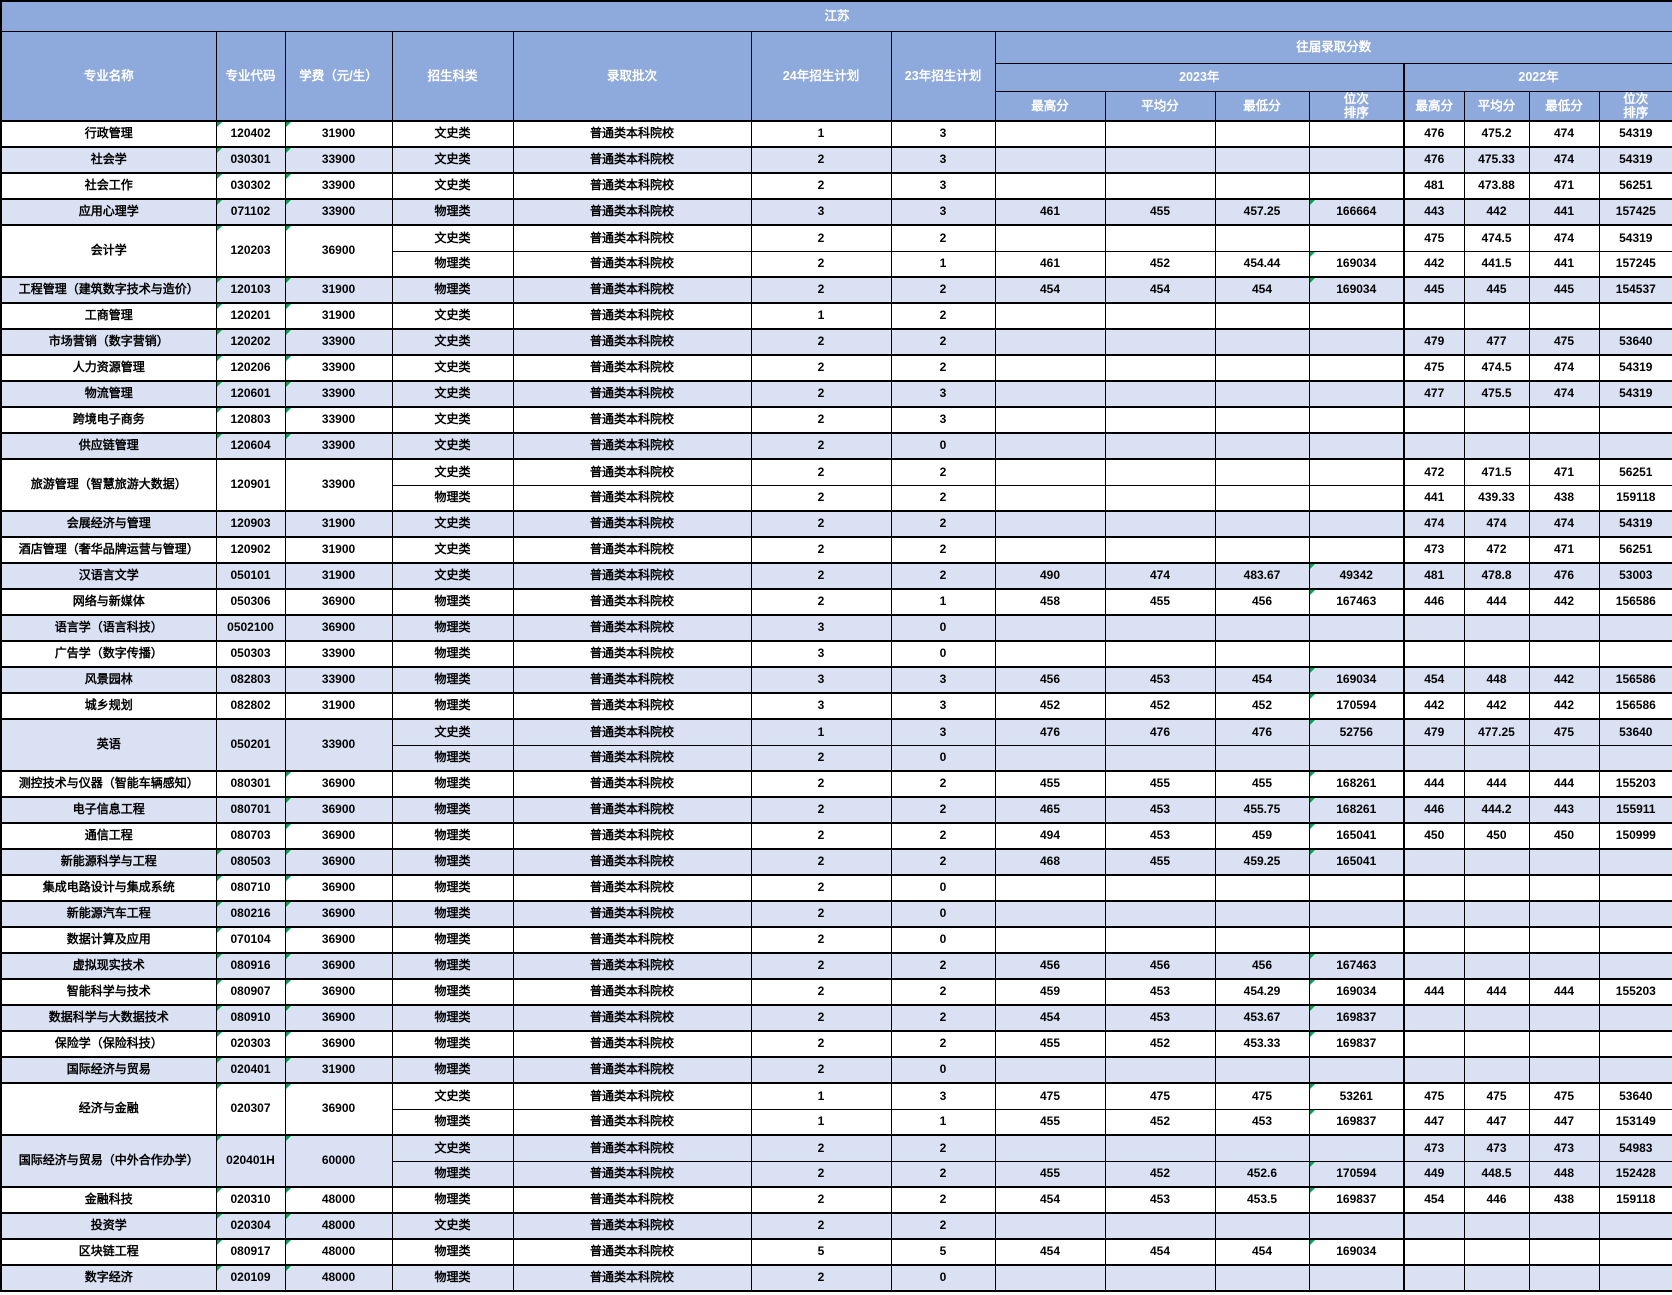  I want to click on cell-2022-rank: 150999, so click(1635, 836).